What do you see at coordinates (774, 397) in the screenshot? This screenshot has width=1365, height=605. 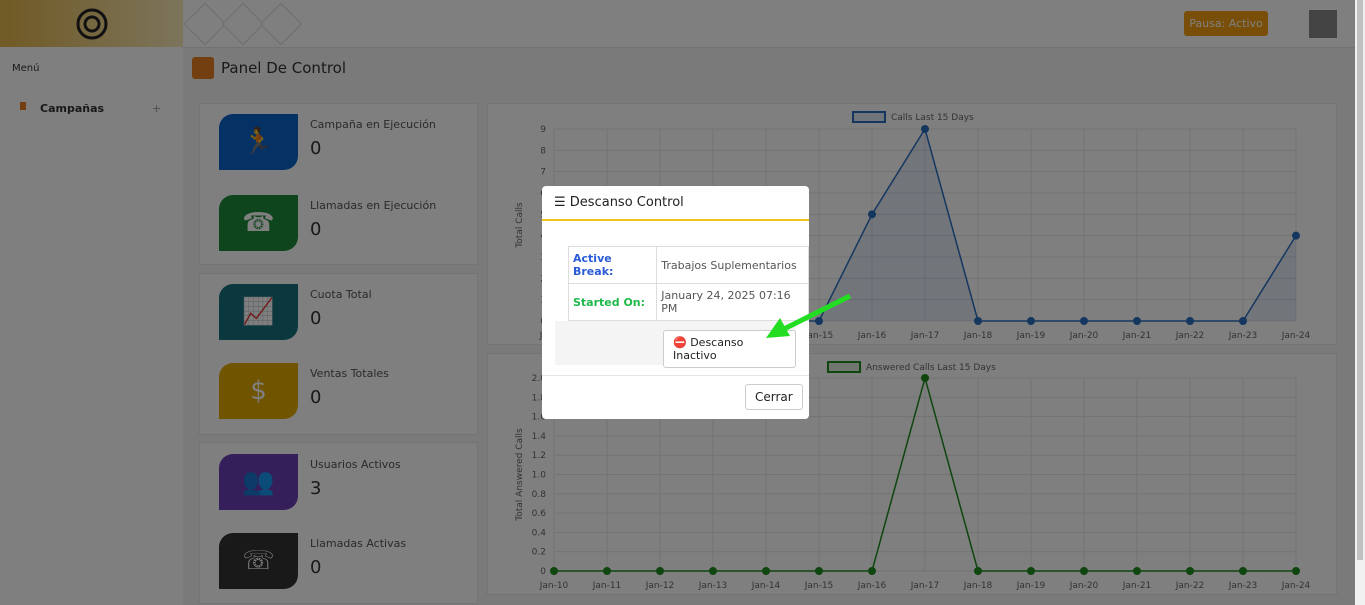 I see `close-button: Cerrar` at bounding box center [774, 397].